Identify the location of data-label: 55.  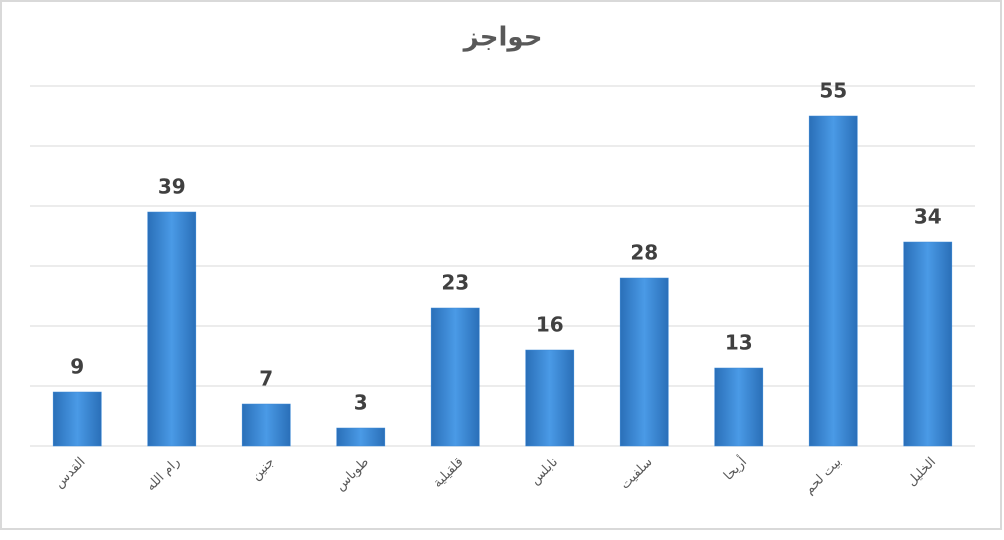
(833, 91).